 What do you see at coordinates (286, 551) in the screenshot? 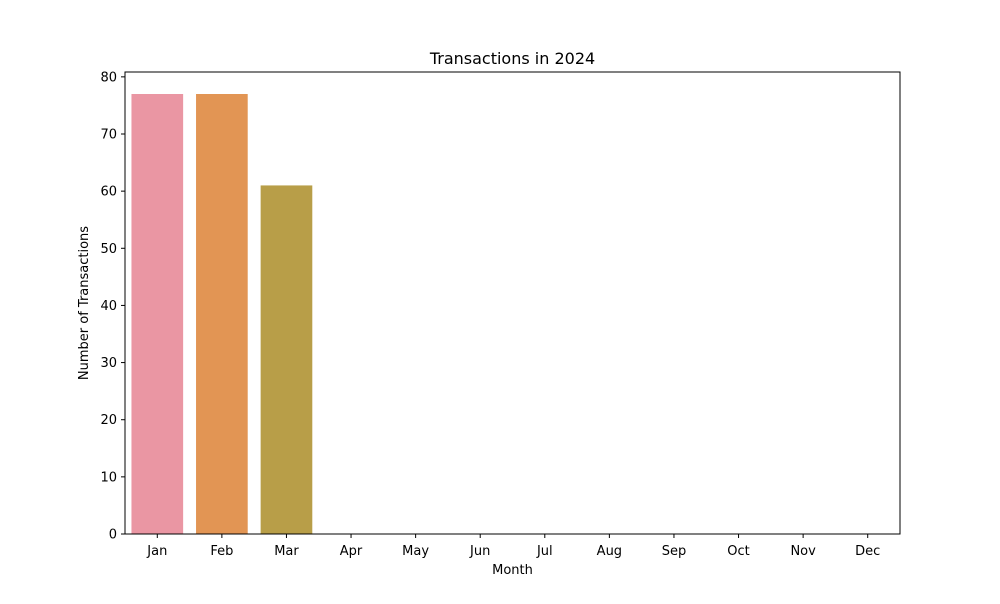
I see `x-tick-label-mar: Mar` at bounding box center [286, 551].